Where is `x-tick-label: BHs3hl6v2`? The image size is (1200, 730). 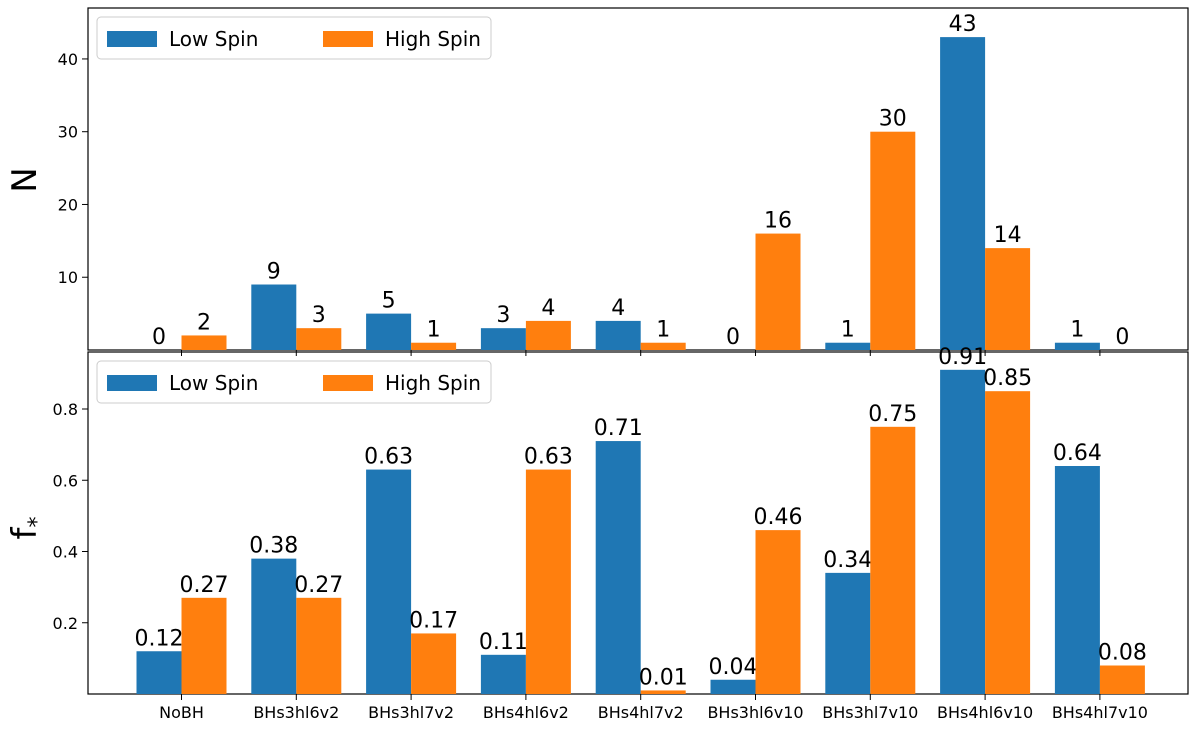
x-tick-label: BHs3hl6v2 is located at coordinates (296, 712).